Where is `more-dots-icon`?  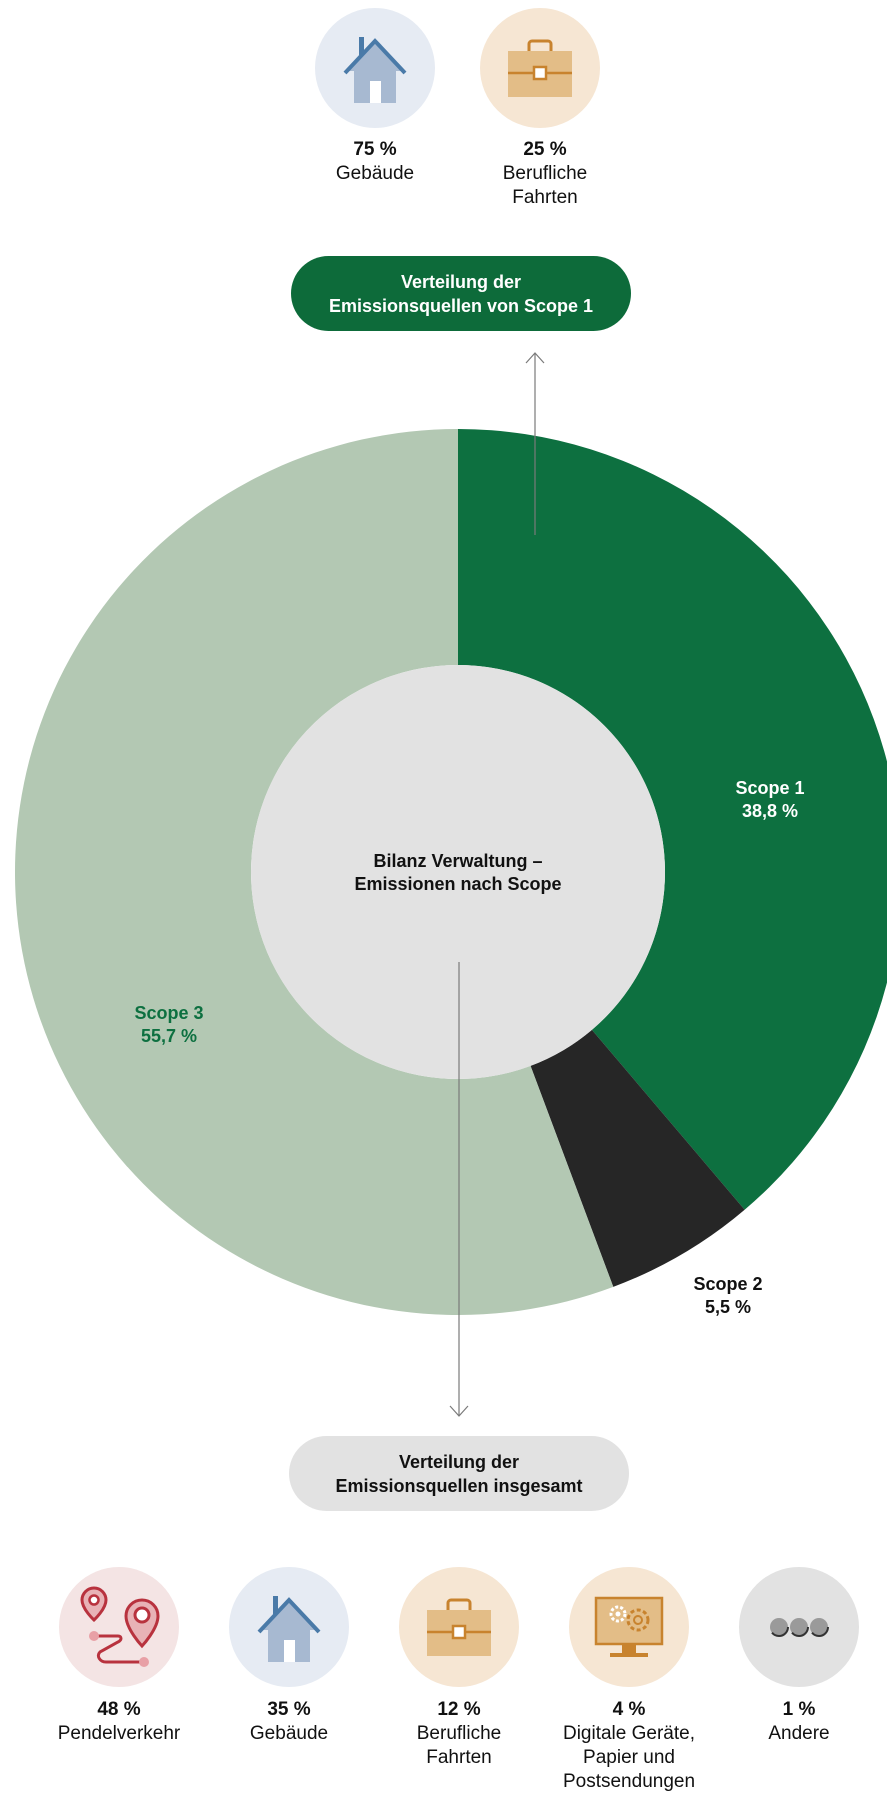 more-dots-icon is located at coordinates (799, 1627).